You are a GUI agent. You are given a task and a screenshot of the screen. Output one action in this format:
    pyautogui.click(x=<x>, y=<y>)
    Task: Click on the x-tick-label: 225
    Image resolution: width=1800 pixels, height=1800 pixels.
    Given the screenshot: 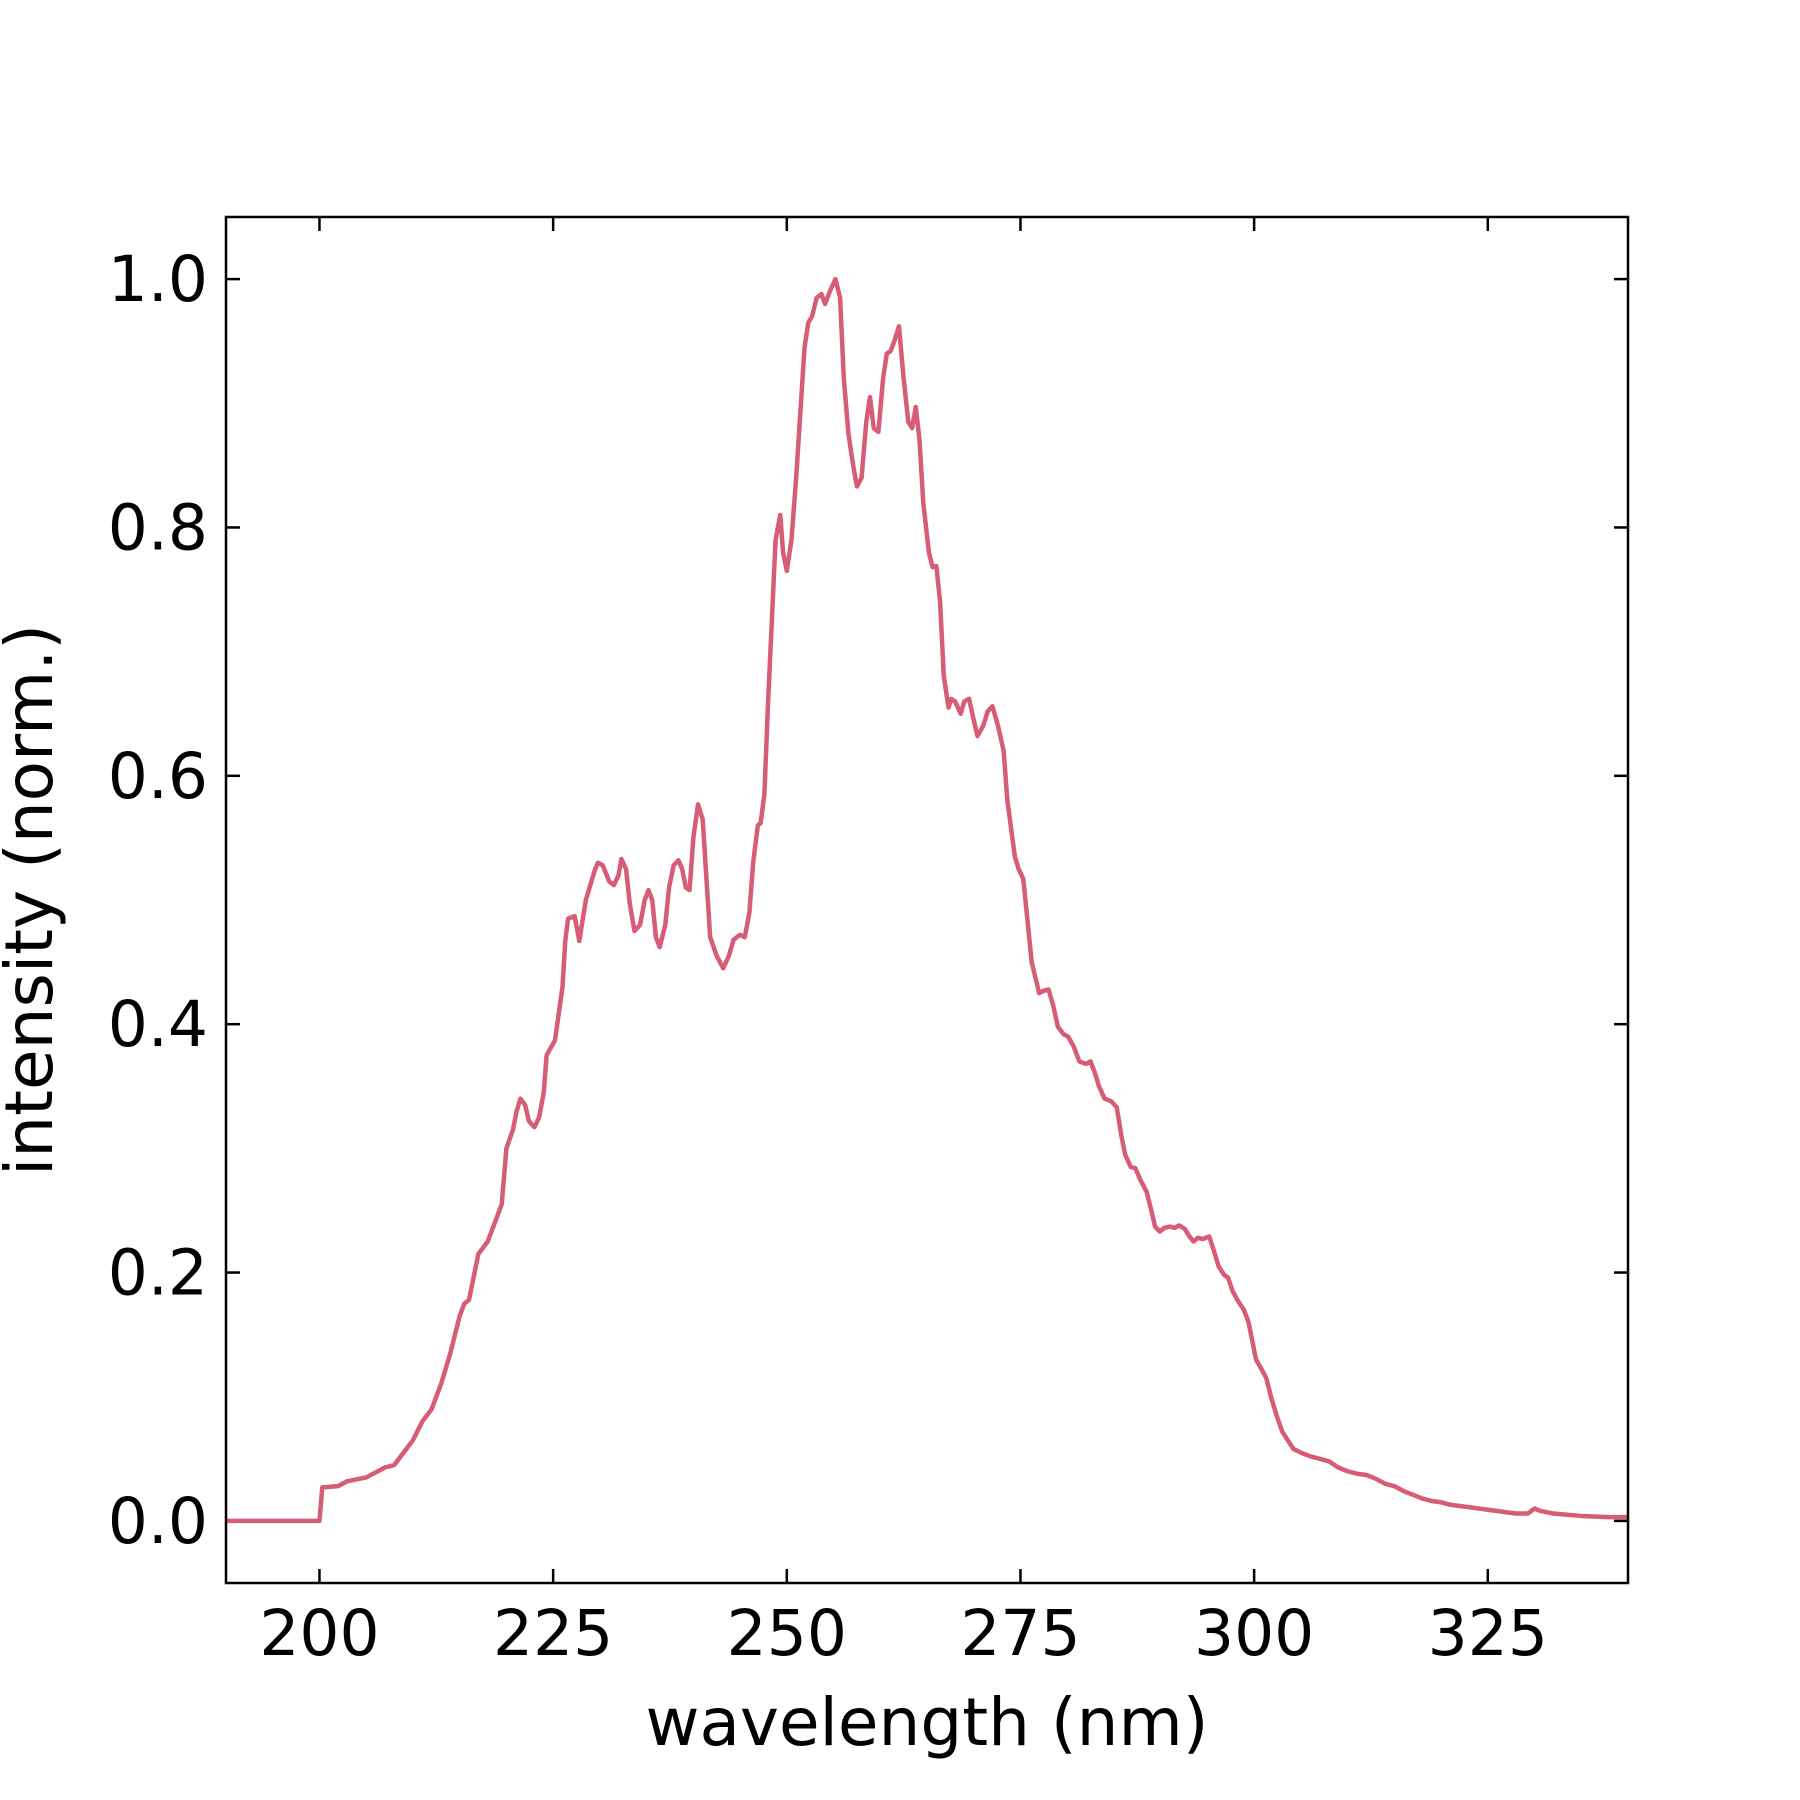 What is the action you would take?
    pyautogui.click(x=553, y=1633)
    